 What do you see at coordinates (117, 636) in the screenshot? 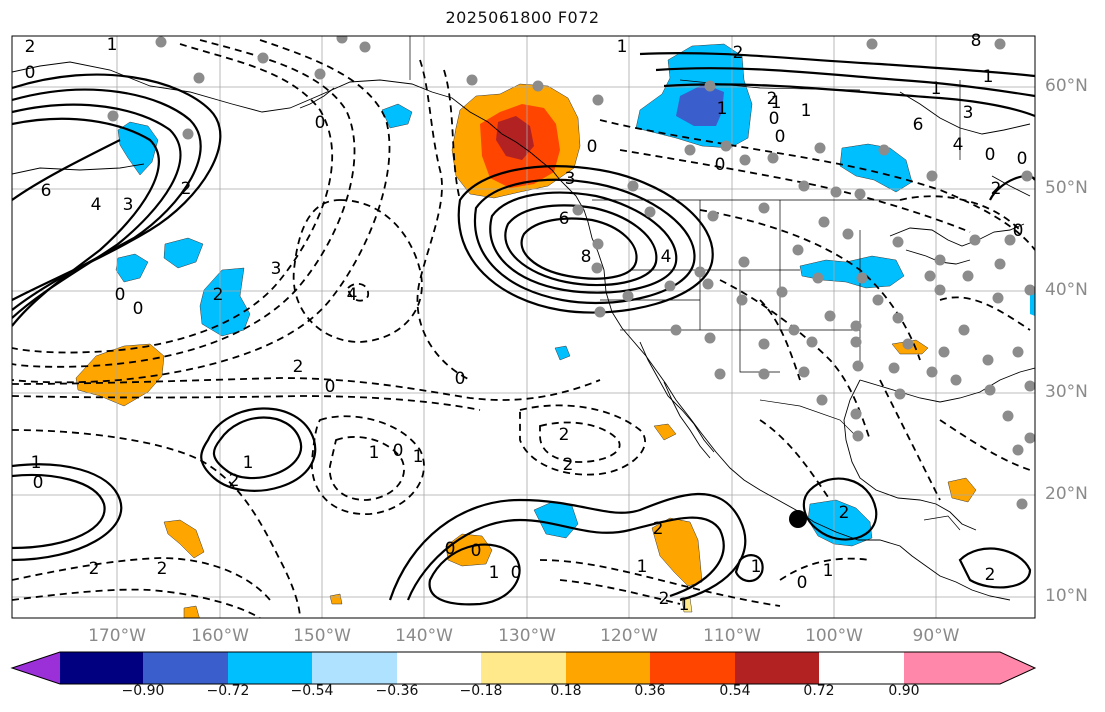
I see `lon-label: 170°W` at bounding box center [117, 636].